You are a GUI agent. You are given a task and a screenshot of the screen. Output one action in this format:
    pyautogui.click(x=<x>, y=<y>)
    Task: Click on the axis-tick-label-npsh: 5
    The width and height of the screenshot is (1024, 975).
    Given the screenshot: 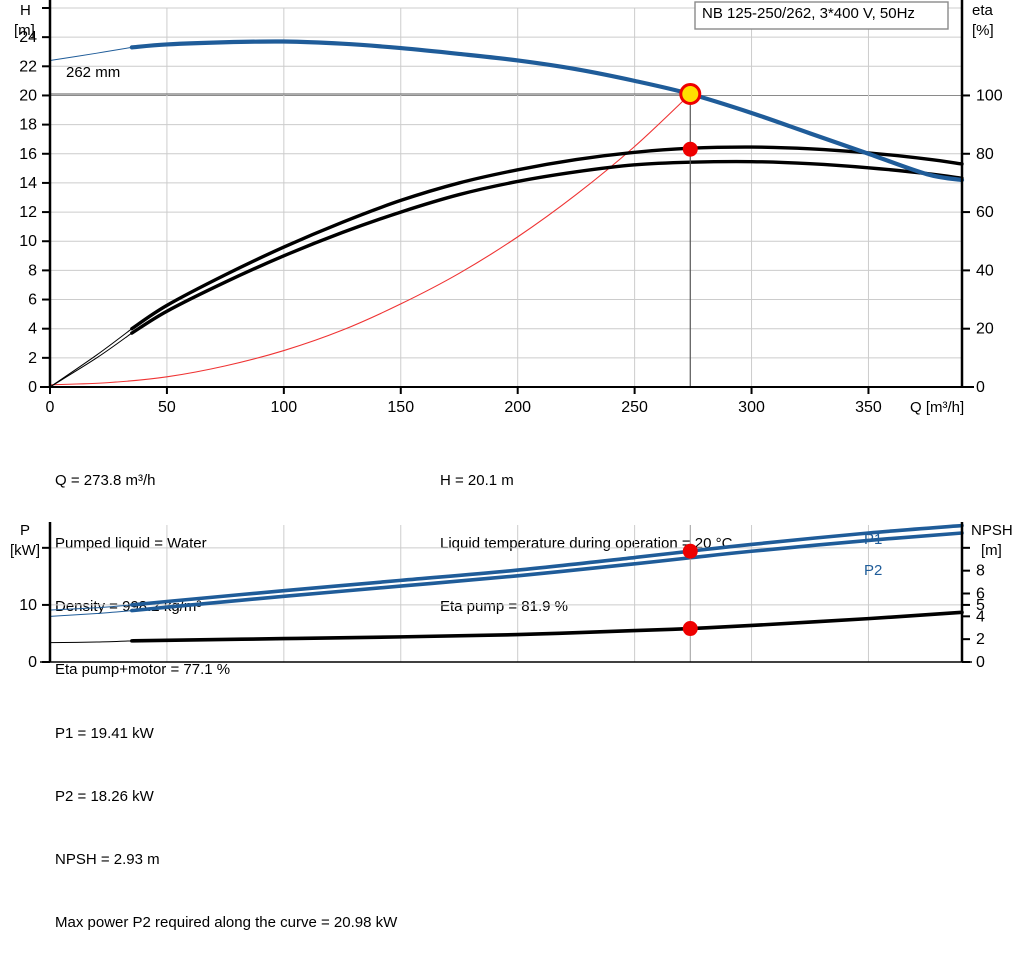 What is the action you would take?
    pyautogui.click(x=980, y=605)
    